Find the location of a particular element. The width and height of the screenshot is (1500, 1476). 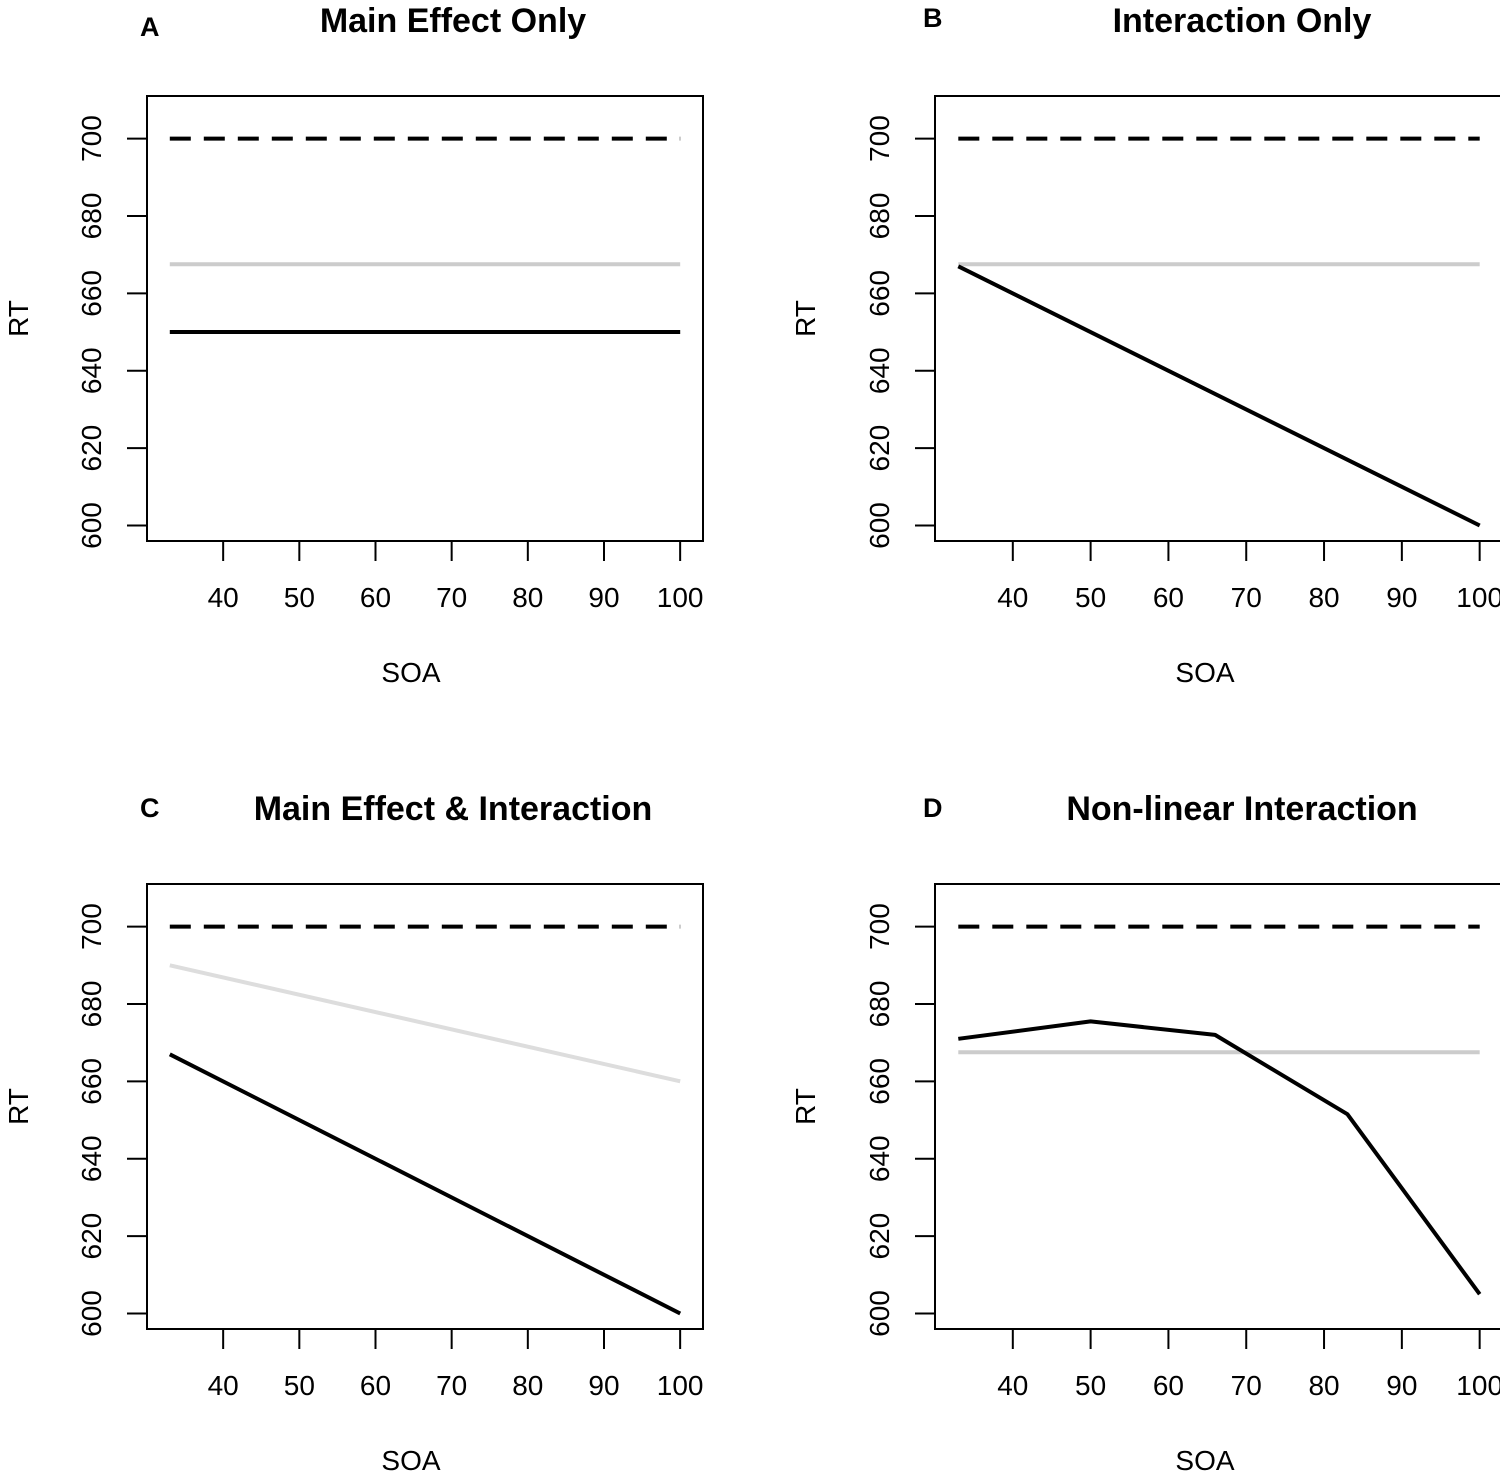

panel-title: Interaction Only is located at coordinates (1242, 21).